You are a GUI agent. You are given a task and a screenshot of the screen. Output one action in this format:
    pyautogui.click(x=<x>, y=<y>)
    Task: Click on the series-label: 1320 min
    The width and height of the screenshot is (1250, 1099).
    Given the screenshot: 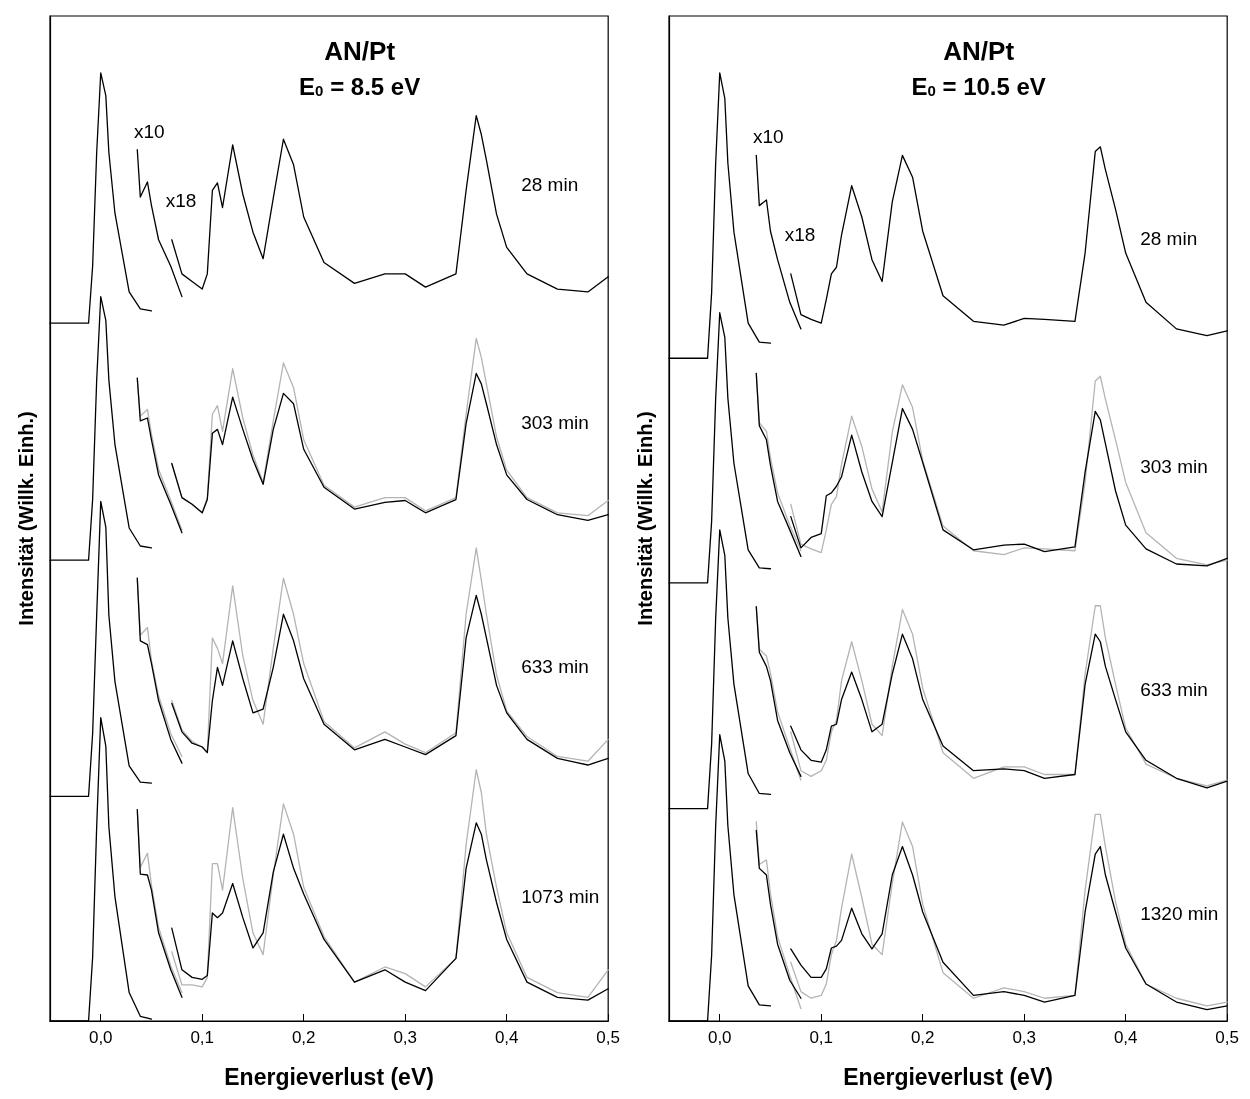 What is the action you would take?
    pyautogui.click(x=1179, y=914)
    